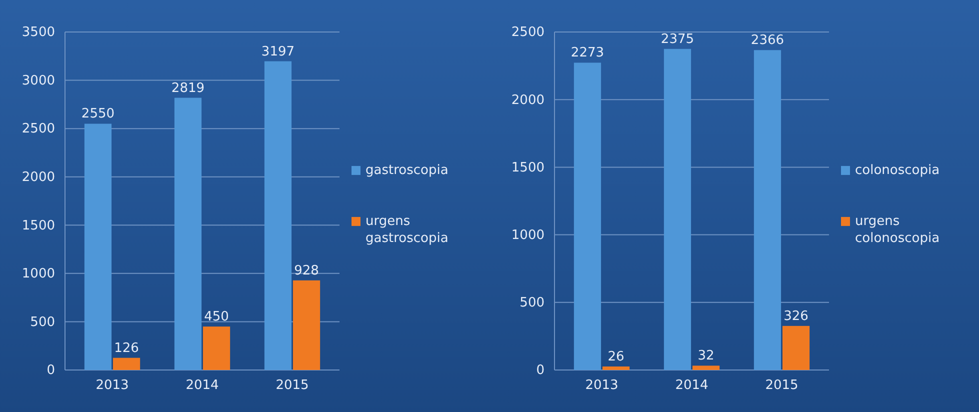 This screenshot has width=979, height=412. What do you see at coordinates (767, 40) in the screenshot?
I see `data-label: 2366` at bounding box center [767, 40].